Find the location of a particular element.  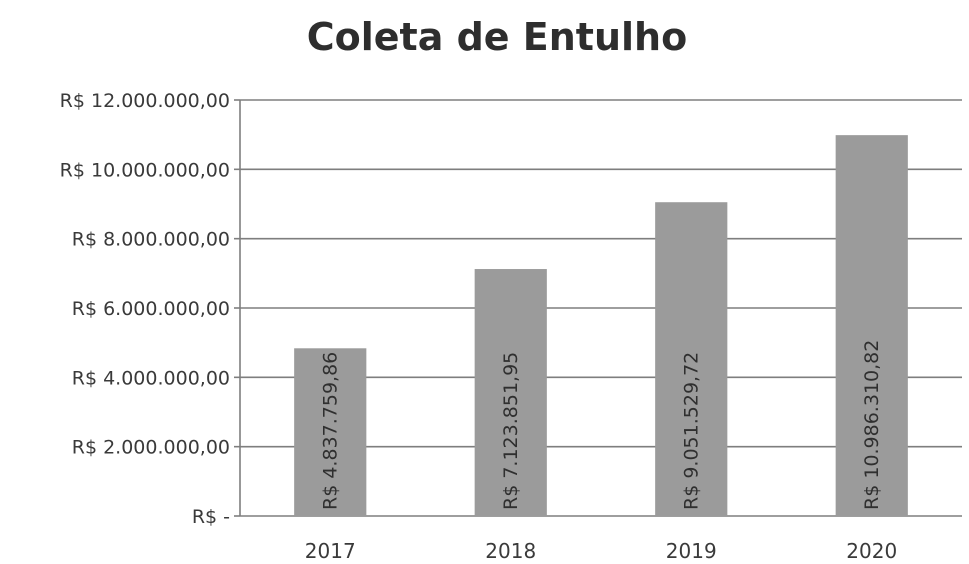

y-tick-label: R$ 10.000.000,00 is located at coordinates (145, 170).